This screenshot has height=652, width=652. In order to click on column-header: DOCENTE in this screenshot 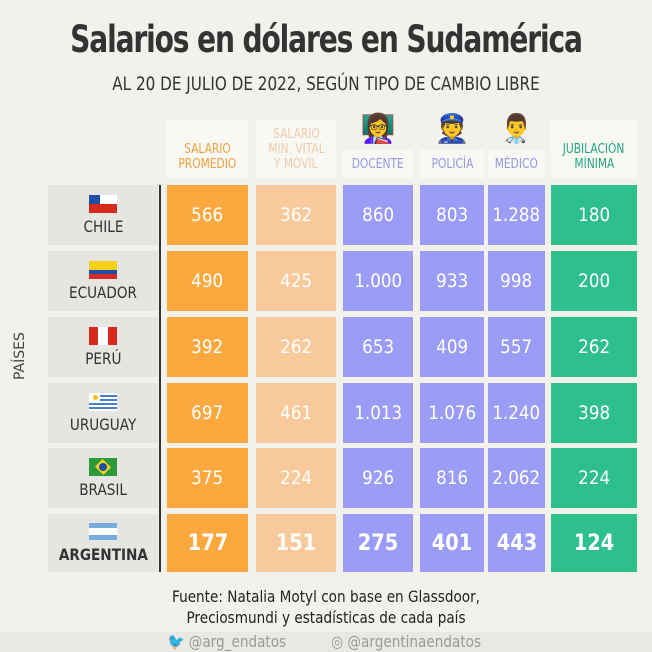, I will do `click(378, 164)`.